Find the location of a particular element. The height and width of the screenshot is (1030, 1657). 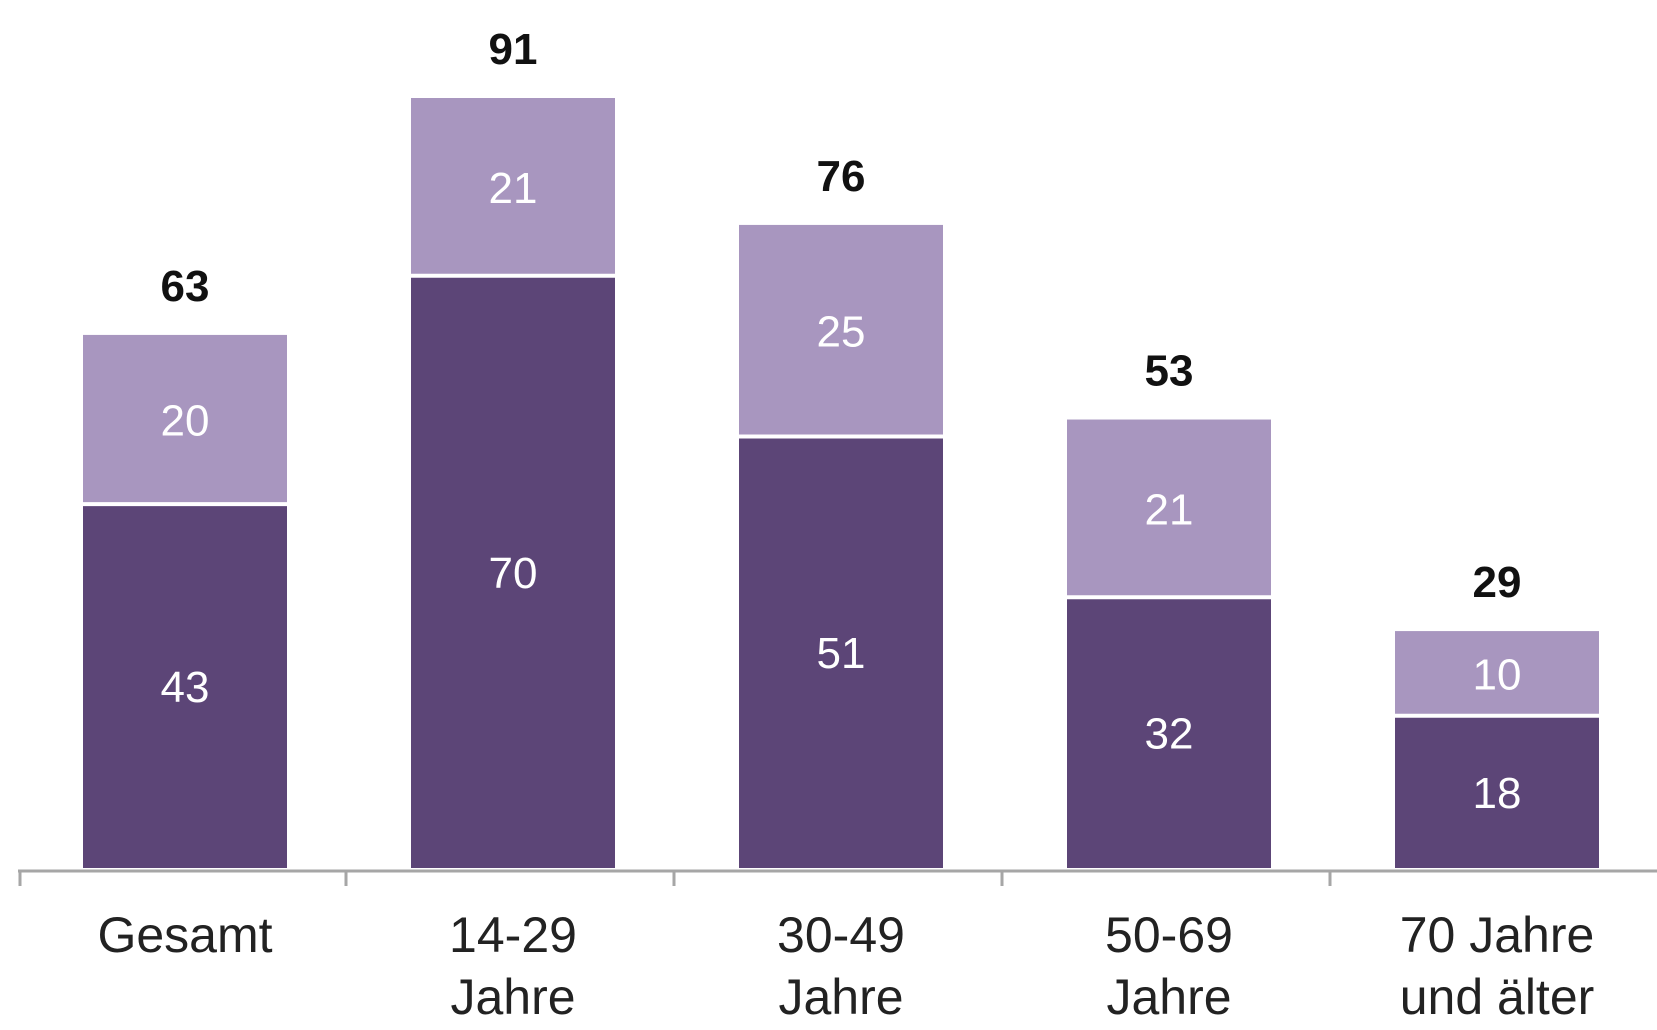

category-label: 30-49 is located at coordinates (841, 935).